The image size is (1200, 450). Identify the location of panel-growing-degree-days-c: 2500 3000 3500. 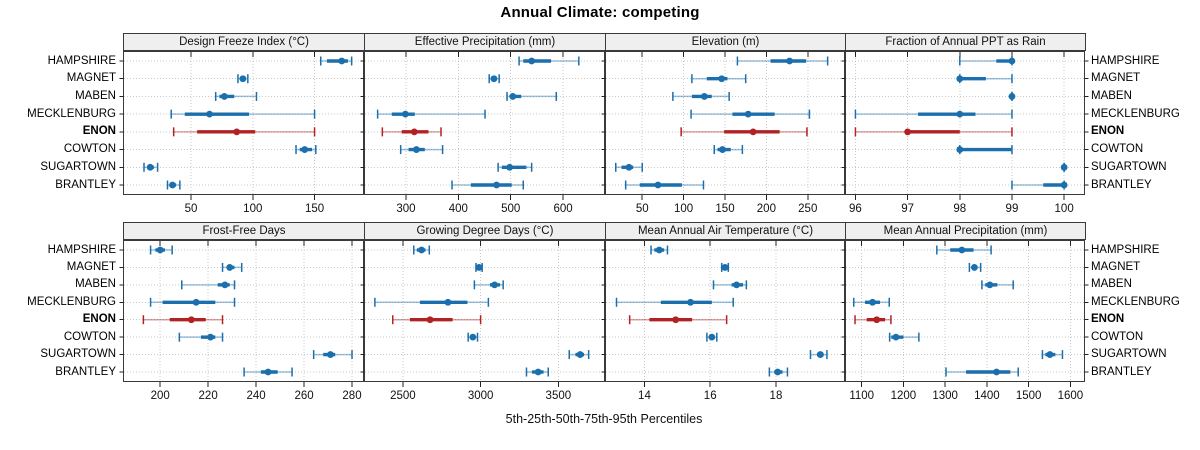
(484, 321).